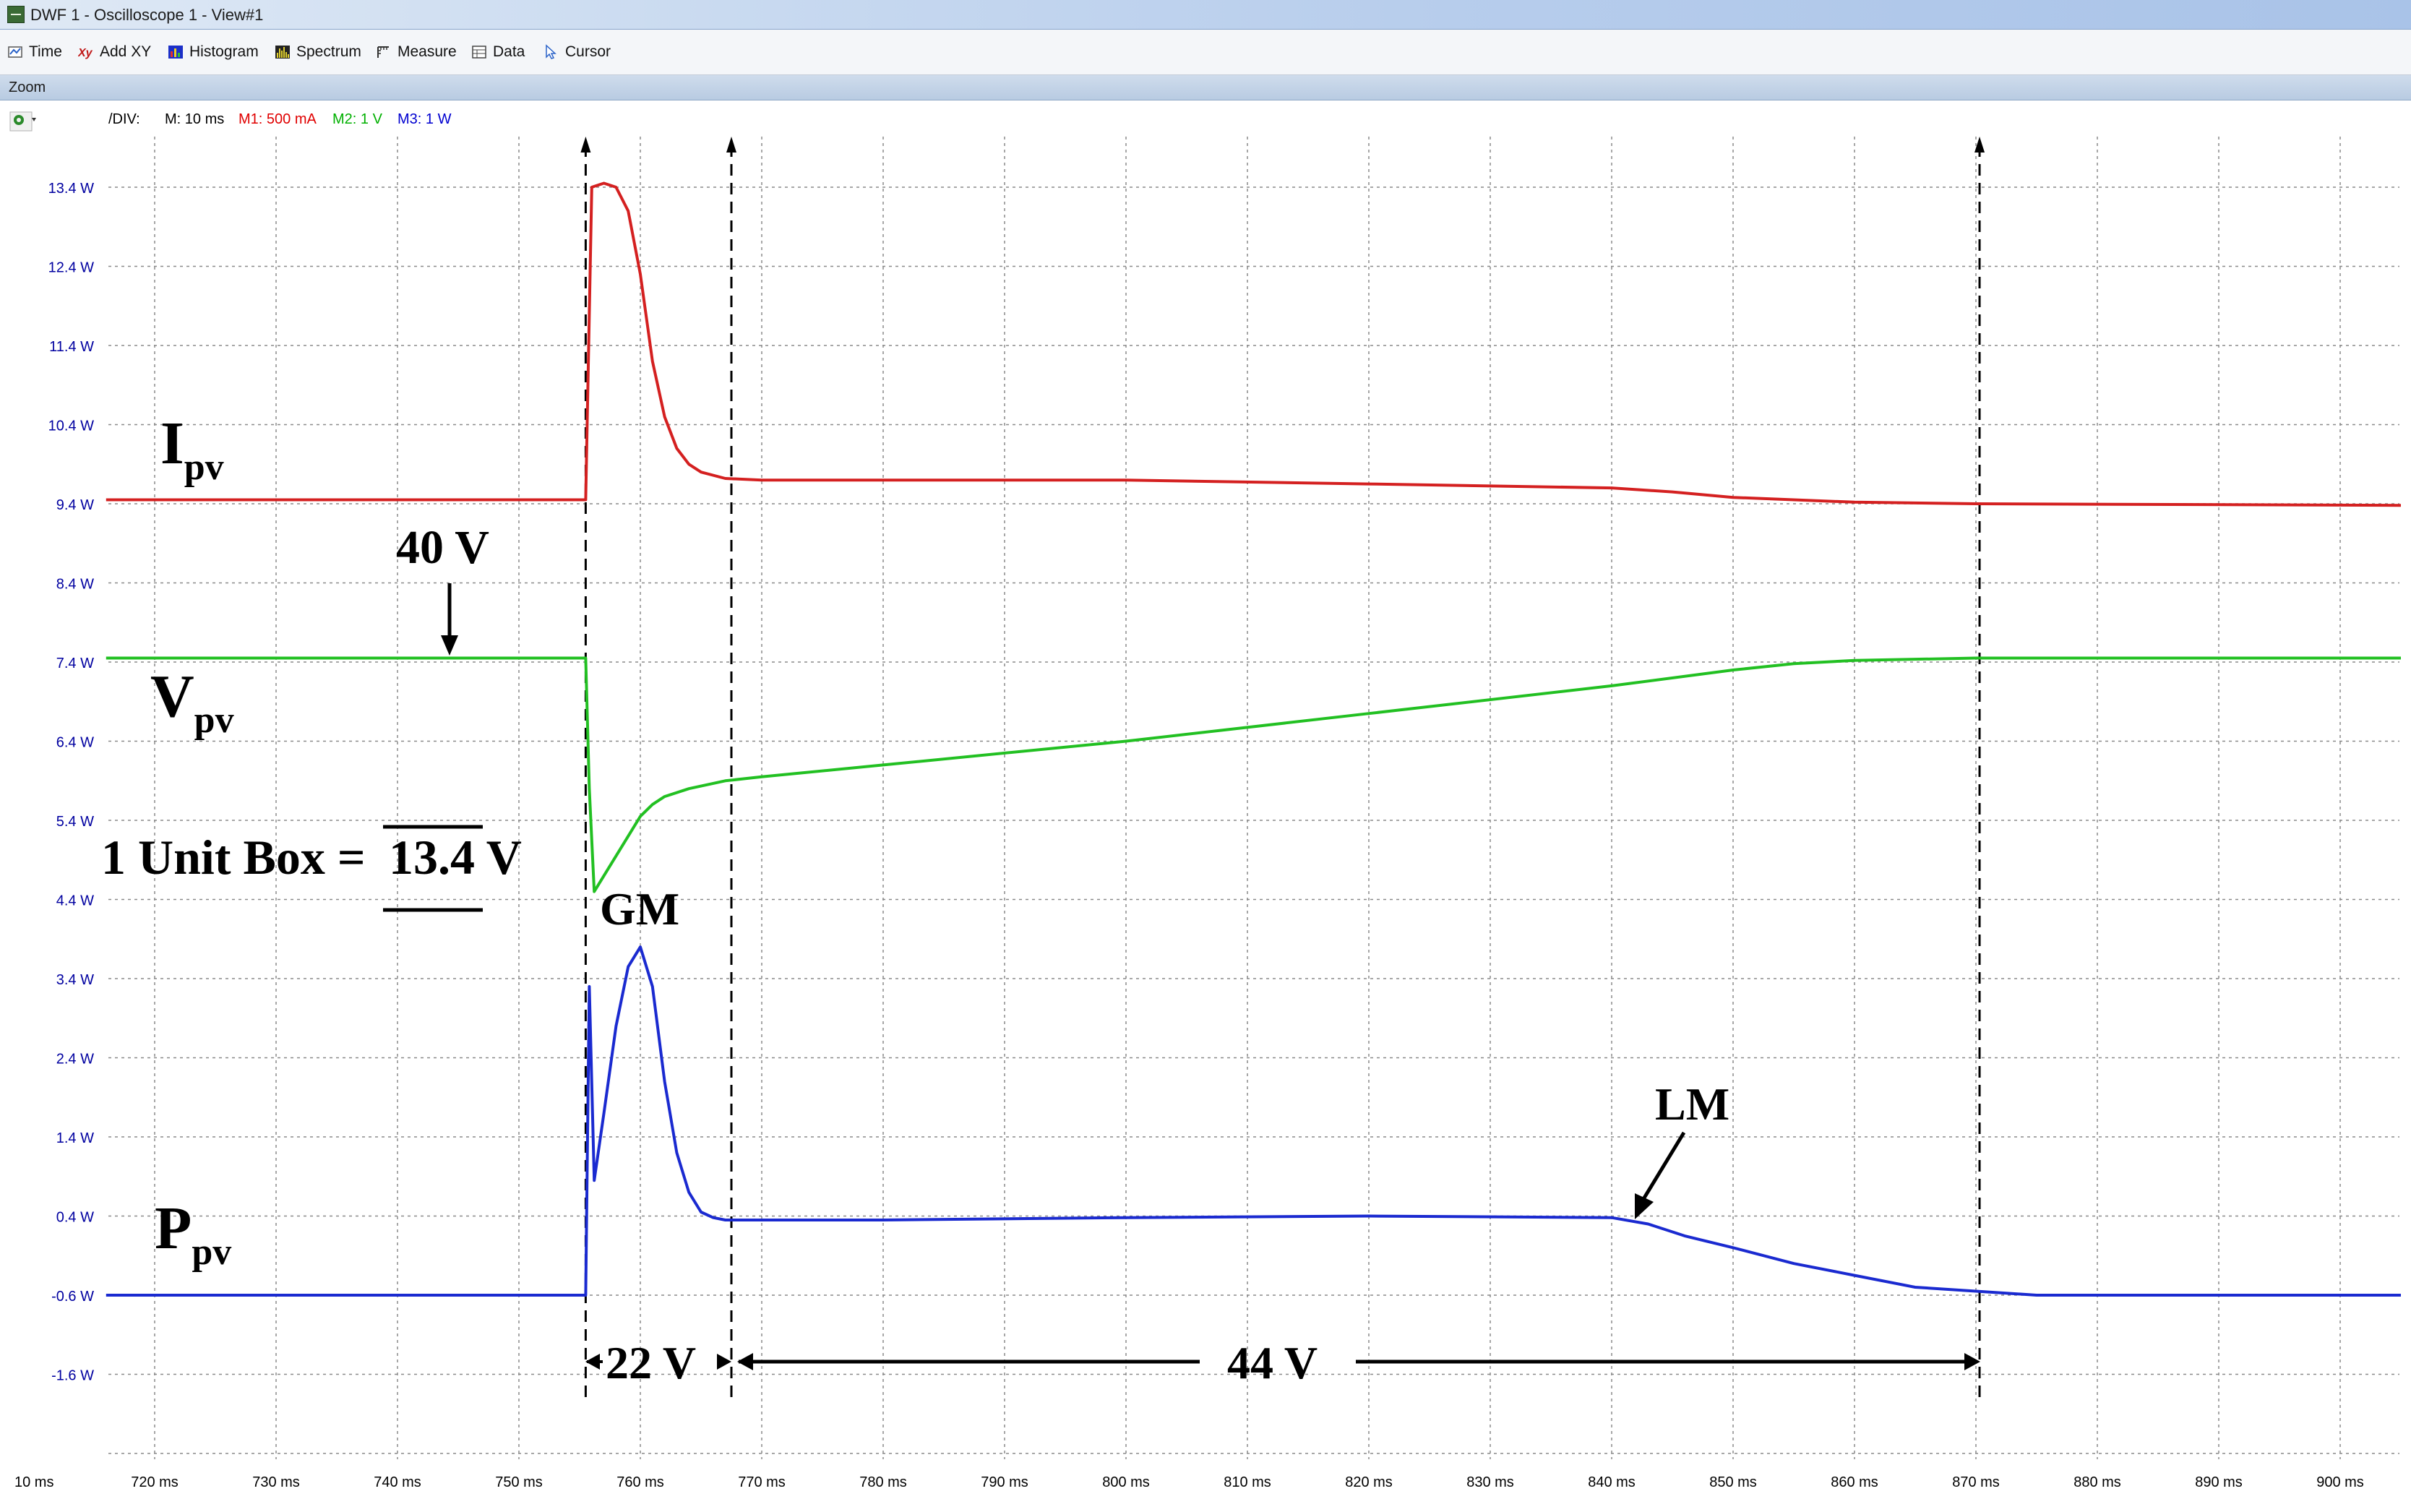 This screenshot has width=2411, height=1512. I want to click on settings-icon, so click(25, 120).